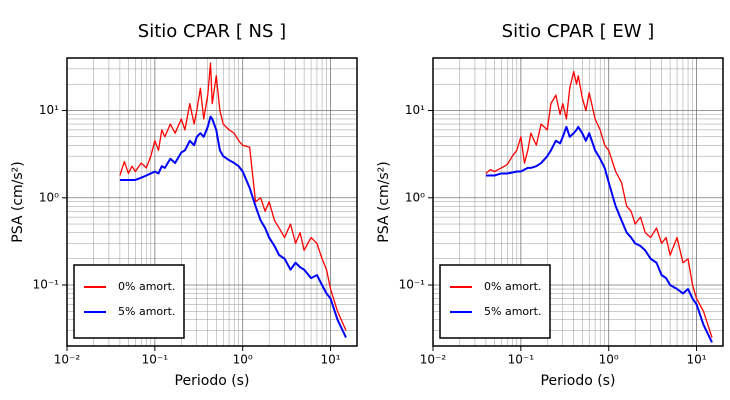 This screenshot has height=400, width=730. I want to click on chart-title: Sitio CPAR [ EW ], so click(578, 31).